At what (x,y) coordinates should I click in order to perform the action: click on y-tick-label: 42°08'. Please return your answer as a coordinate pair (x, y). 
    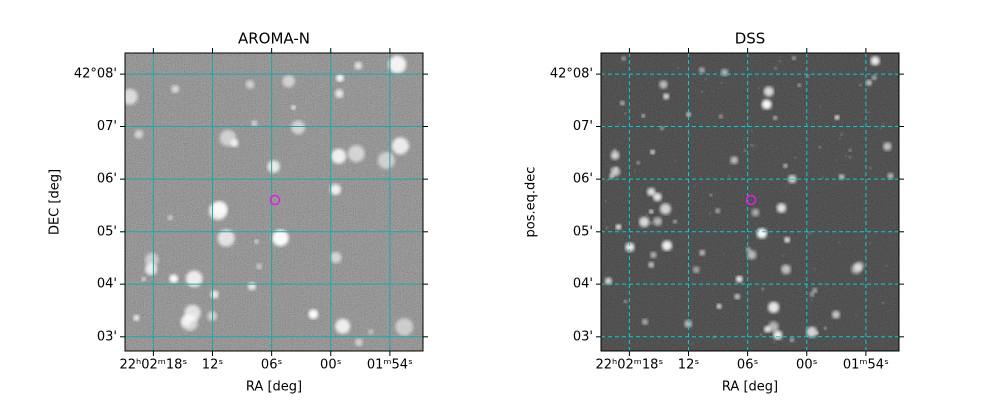
    Looking at the image, I should click on (95, 74).